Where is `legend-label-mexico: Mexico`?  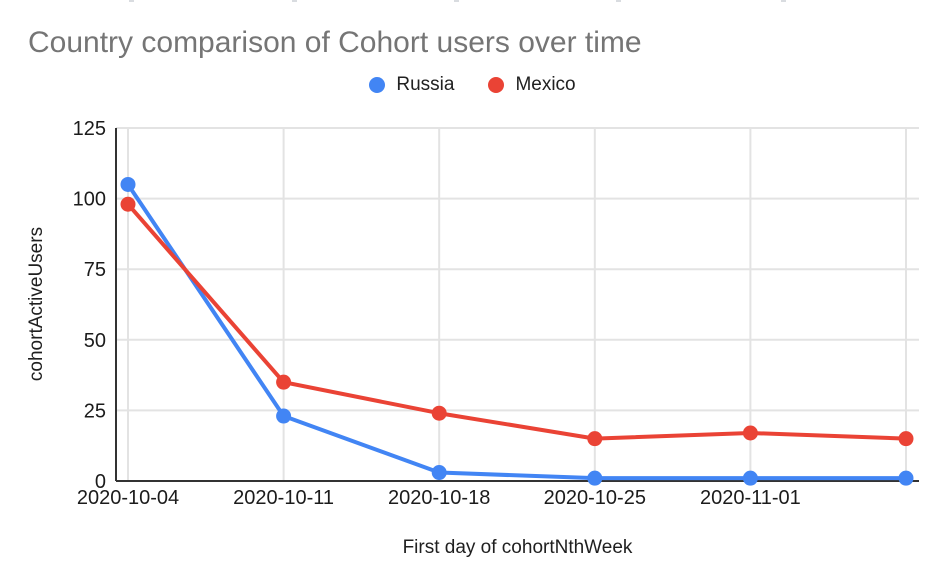
legend-label-mexico: Mexico is located at coordinates (545, 84).